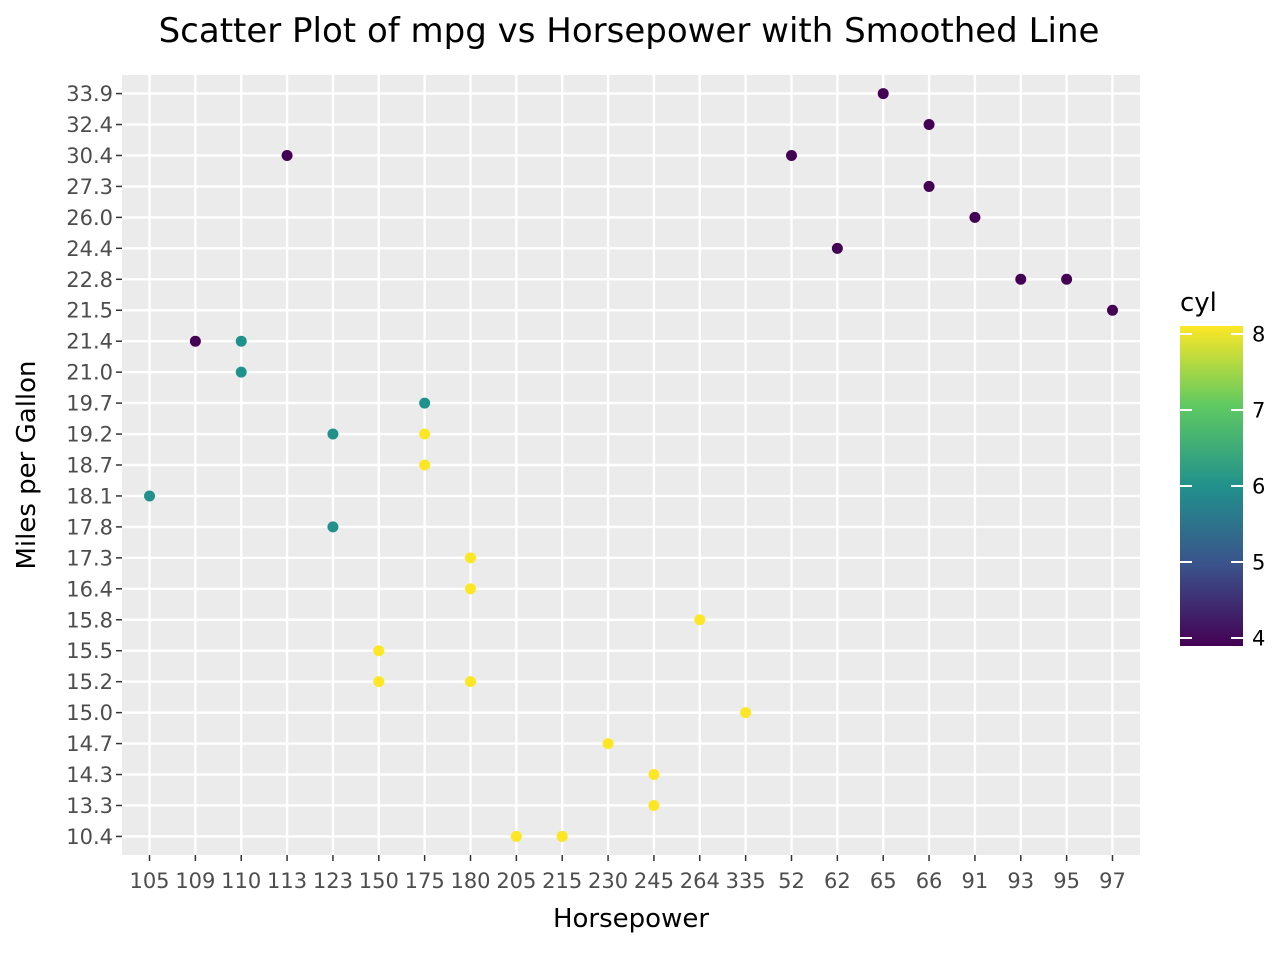 The image size is (1280, 960). What do you see at coordinates (89, 311) in the screenshot?
I see `y-tick-label: 21.5` at bounding box center [89, 311].